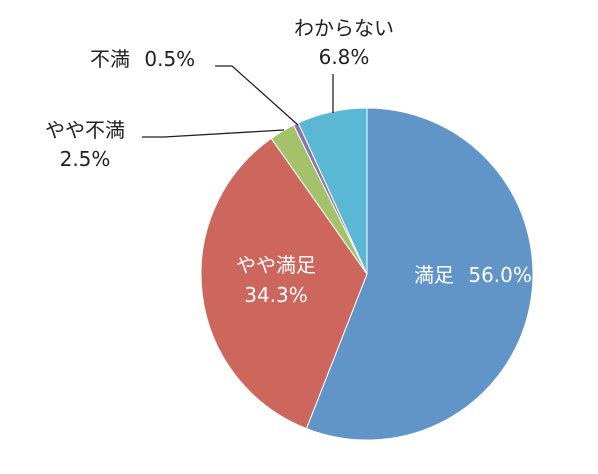 The width and height of the screenshot is (598, 474). What do you see at coordinates (85, 130) in the screenshot?
I see `slice-label-yaya-fuman-name: やや不満` at bounding box center [85, 130].